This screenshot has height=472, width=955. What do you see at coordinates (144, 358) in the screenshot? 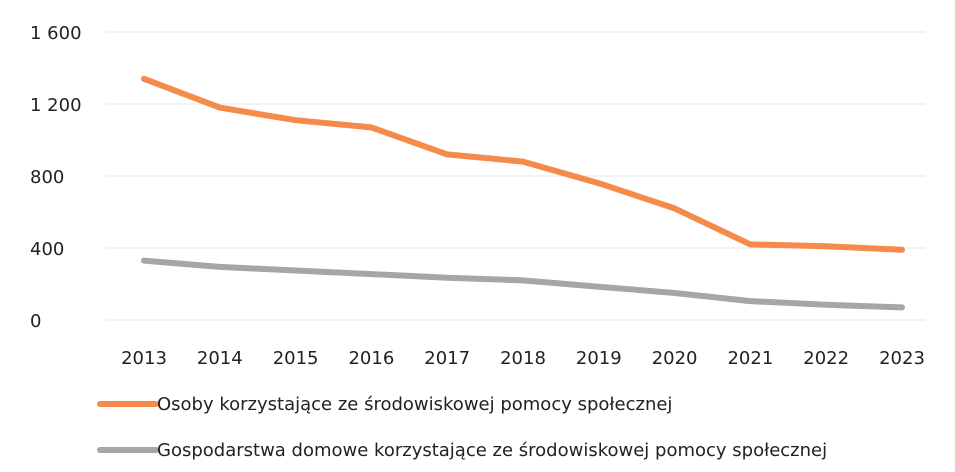
I see `x-tick-label: 2013` at bounding box center [144, 358].